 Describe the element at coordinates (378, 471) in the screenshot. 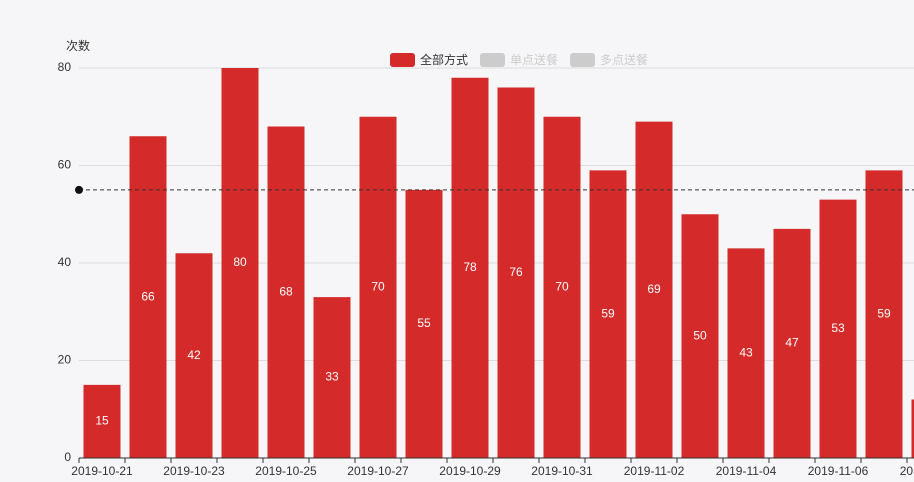

I see `x-tick-label: 2019-10-27` at that location.